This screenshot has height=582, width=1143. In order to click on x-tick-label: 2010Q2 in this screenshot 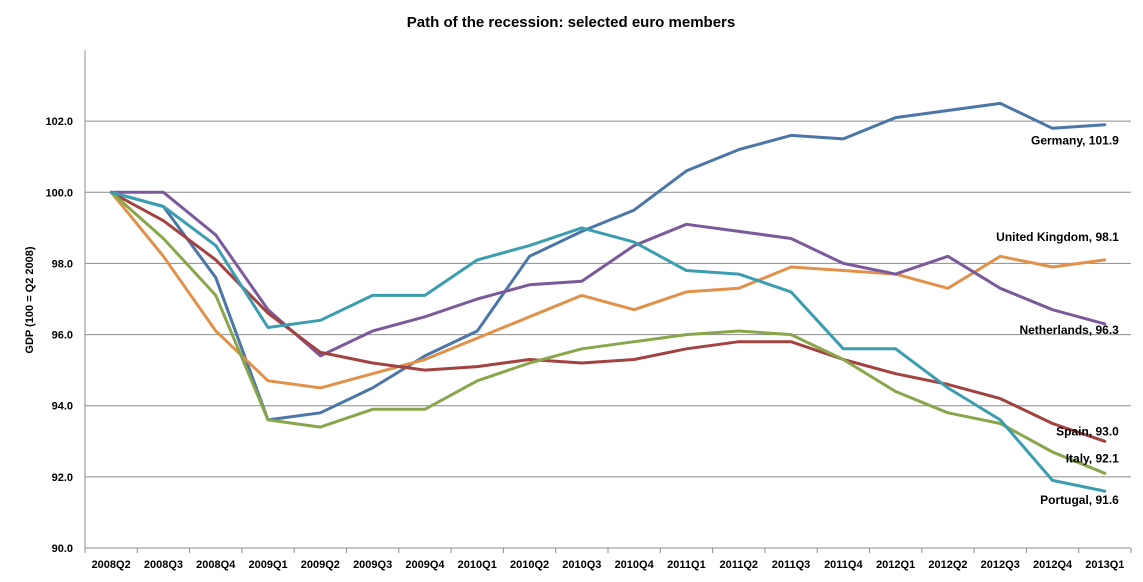, I will do `click(529, 565)`.